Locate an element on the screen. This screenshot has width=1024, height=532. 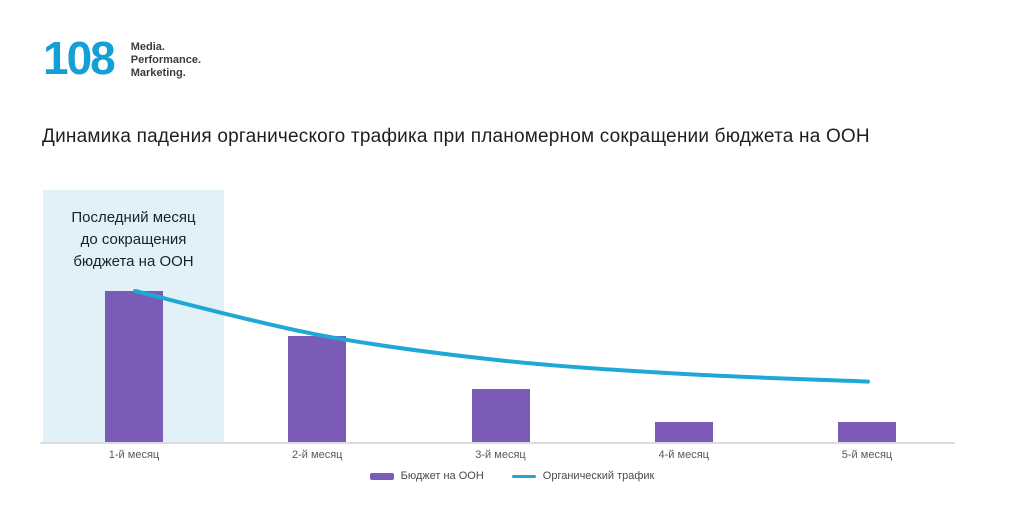
x-axis-line is located at coordinates (497, 443).